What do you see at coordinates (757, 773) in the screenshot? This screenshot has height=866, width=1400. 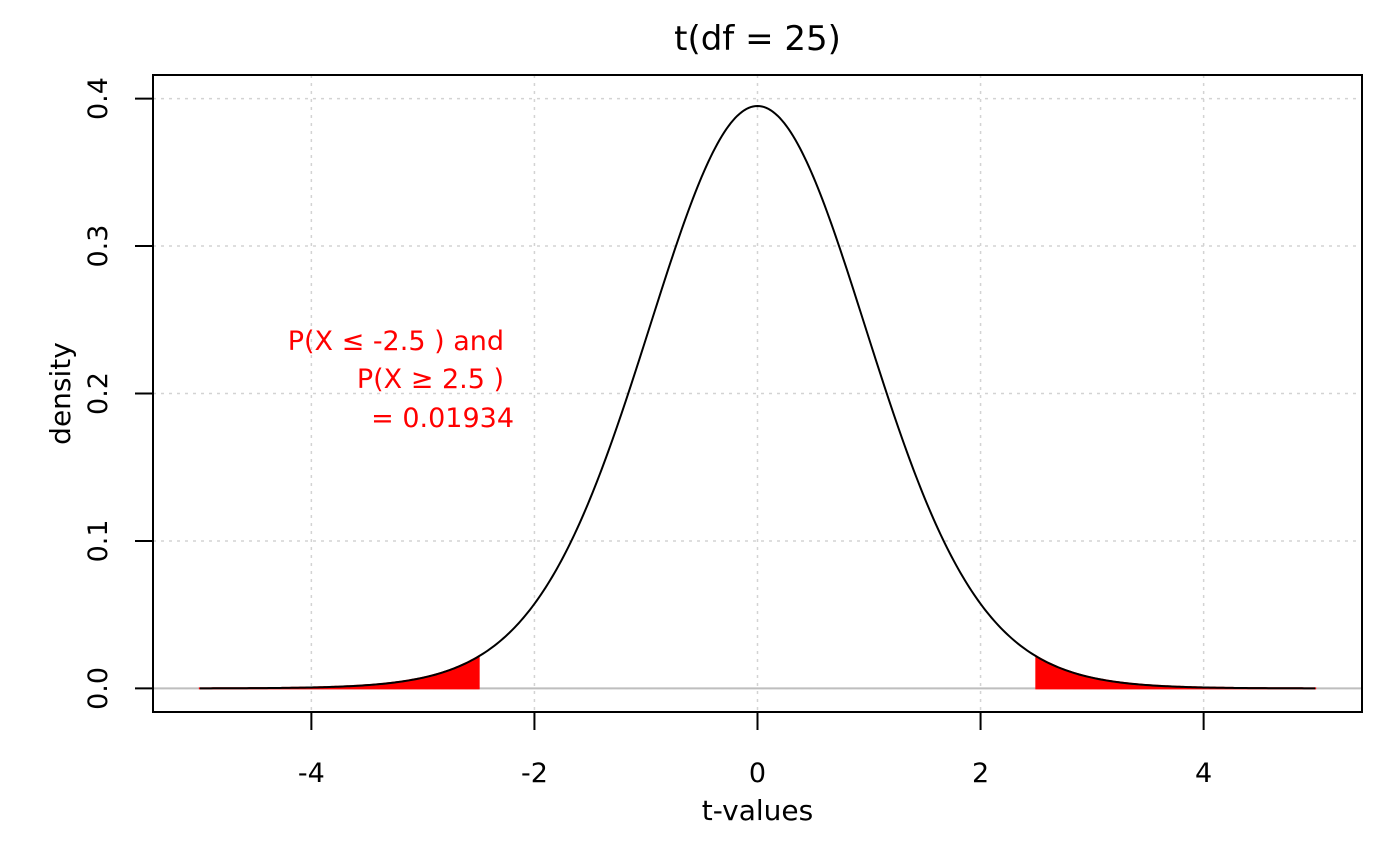 I see `x-tick-label: 0` at bounding box center [757, 773].